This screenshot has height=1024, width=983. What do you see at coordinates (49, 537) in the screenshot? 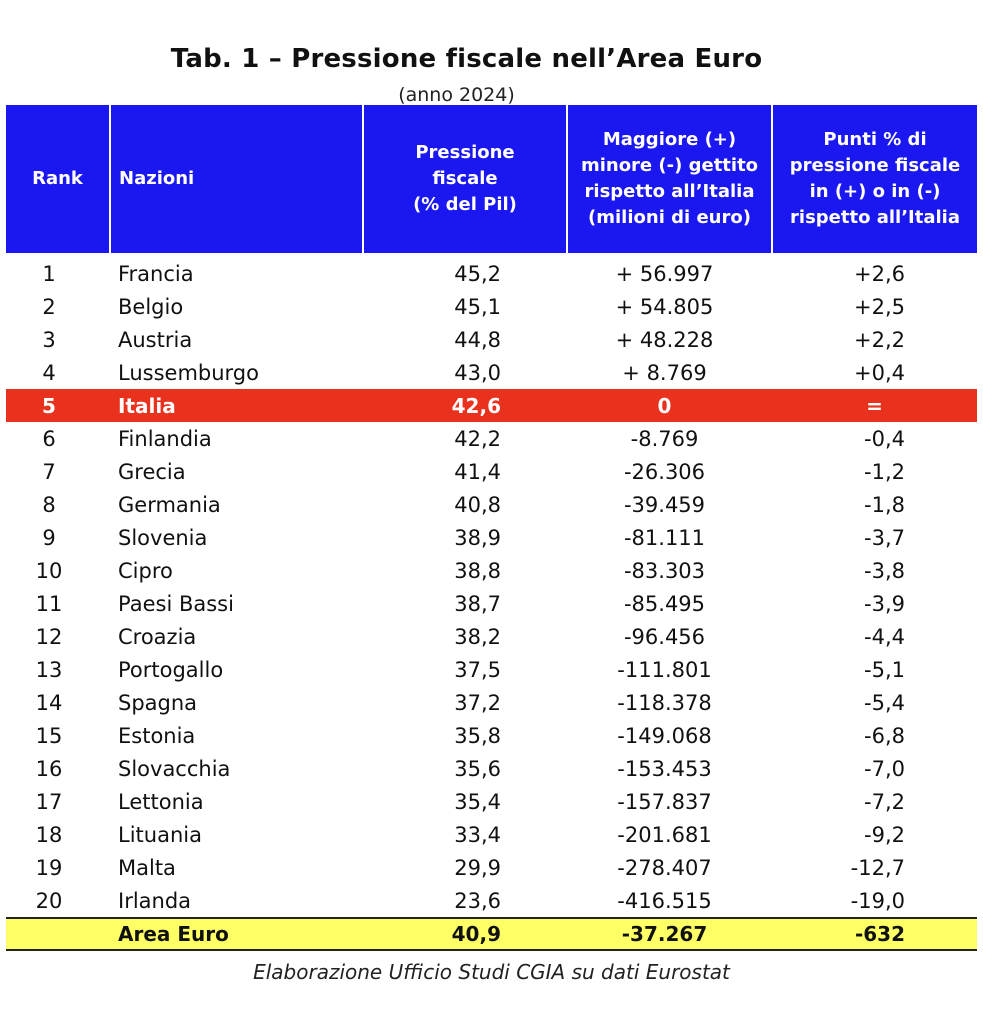
I see `rank-cell: 9` at bounding box center [49, 537].